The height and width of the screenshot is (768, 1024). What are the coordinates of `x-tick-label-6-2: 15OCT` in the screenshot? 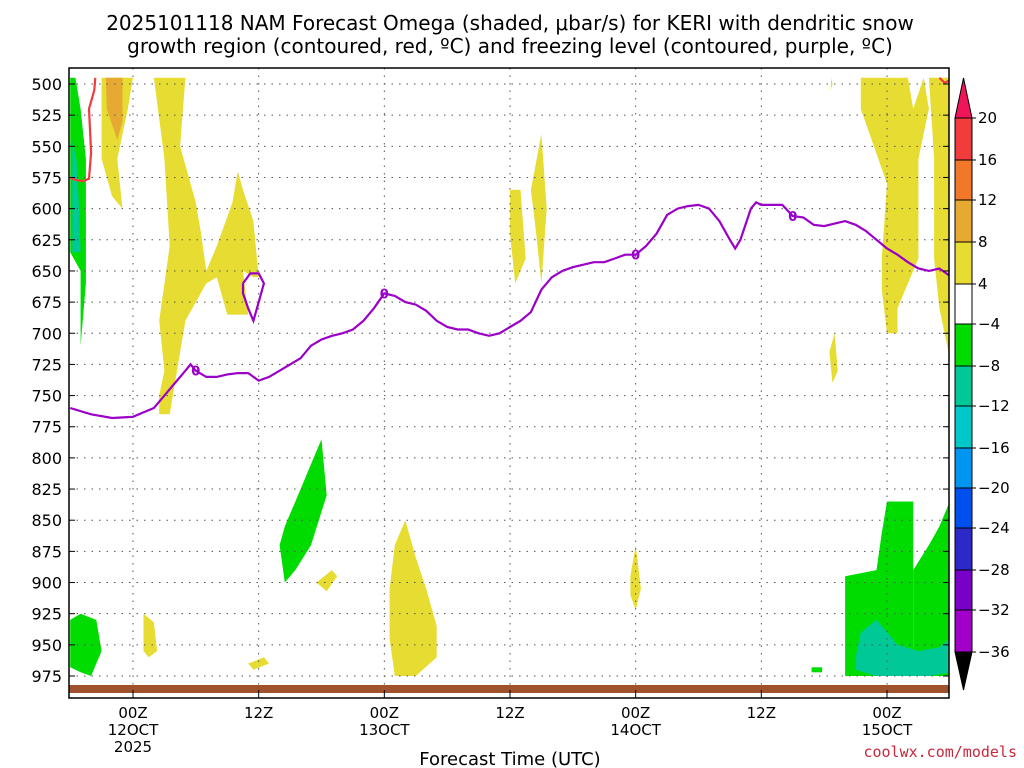 It's located at (887, 730).